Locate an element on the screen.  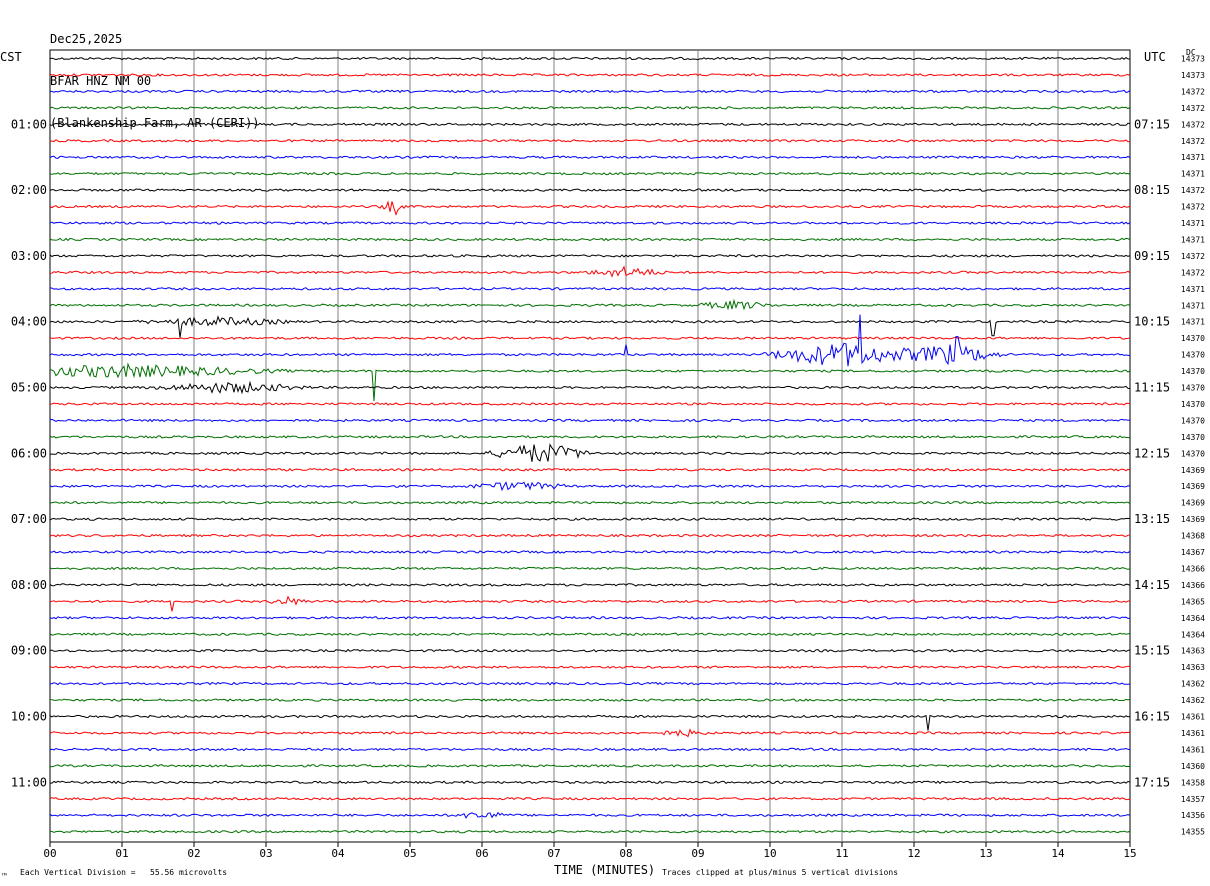
x-tick-label: 01 is located at coordinates (121, 853).